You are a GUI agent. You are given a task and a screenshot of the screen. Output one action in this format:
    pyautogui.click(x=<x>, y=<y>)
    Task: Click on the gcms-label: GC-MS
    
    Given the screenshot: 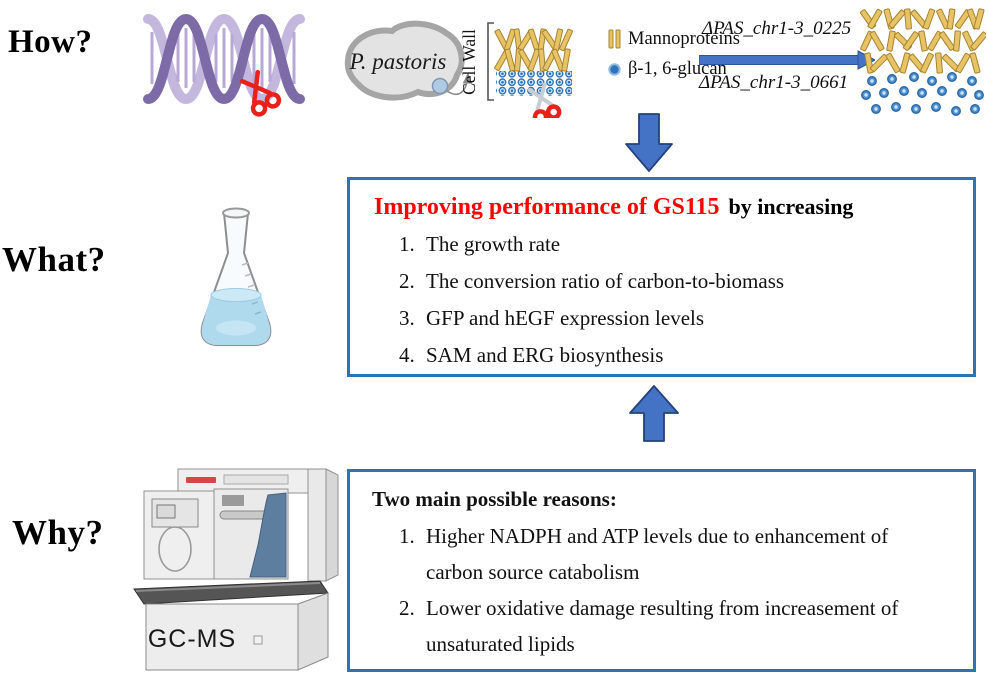 What is the action you would take?
    pyautogui.click(x=192, y=639)
    